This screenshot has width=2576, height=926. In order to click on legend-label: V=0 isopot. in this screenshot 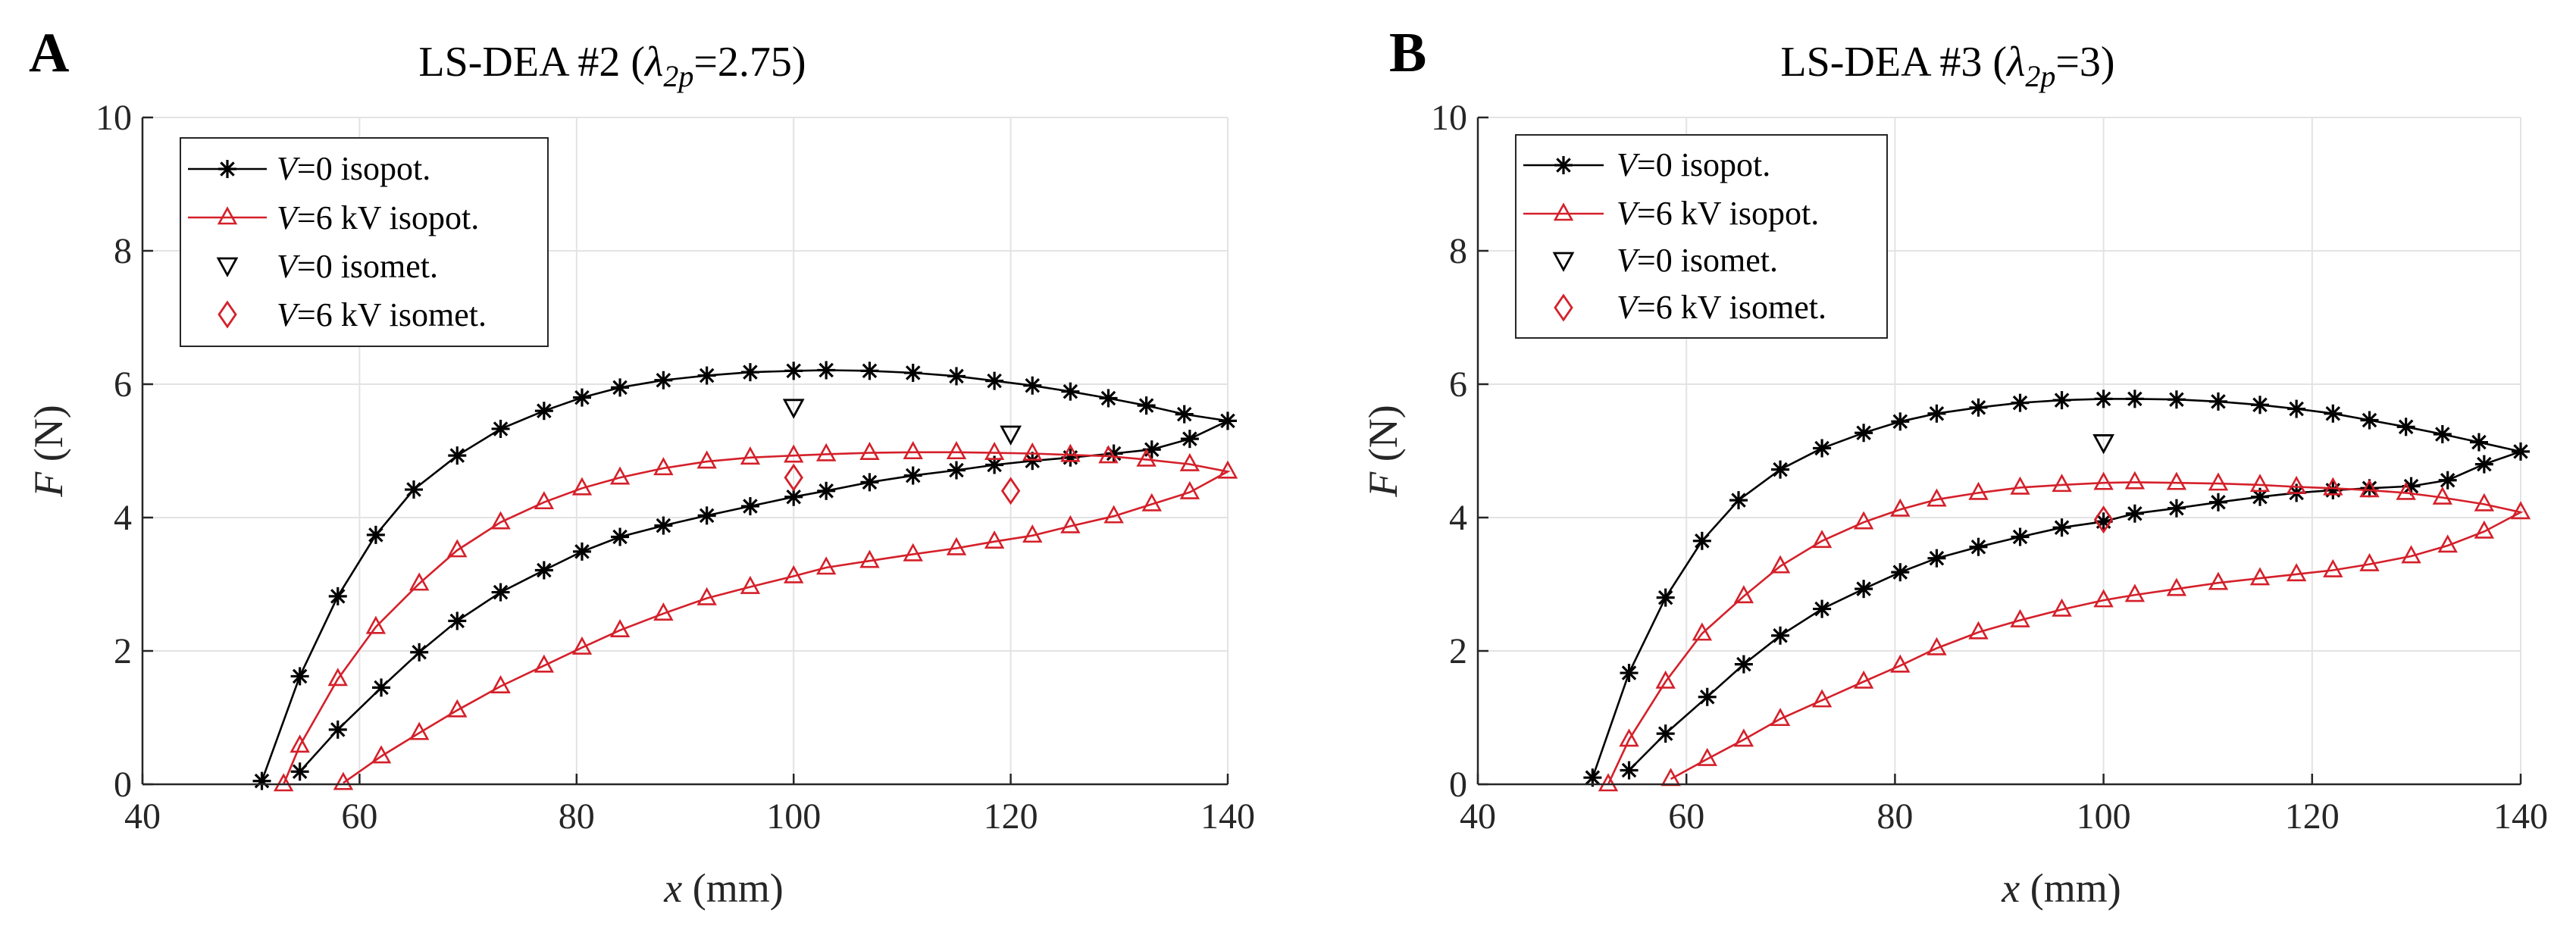, I will do `click(353, 169)`.